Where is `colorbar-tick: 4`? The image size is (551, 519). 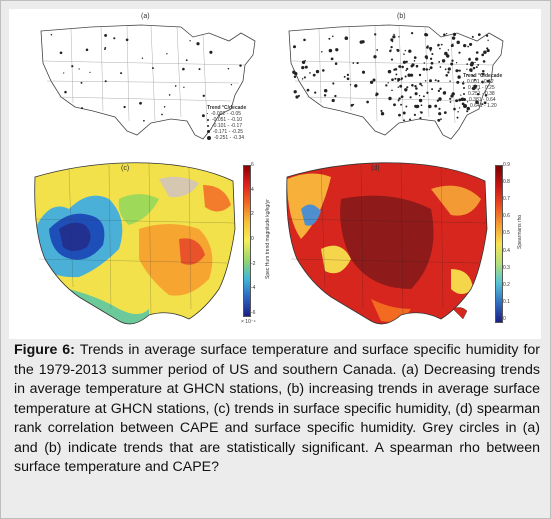
colorbar-tick: 4 is located at coordinates (252, 189).